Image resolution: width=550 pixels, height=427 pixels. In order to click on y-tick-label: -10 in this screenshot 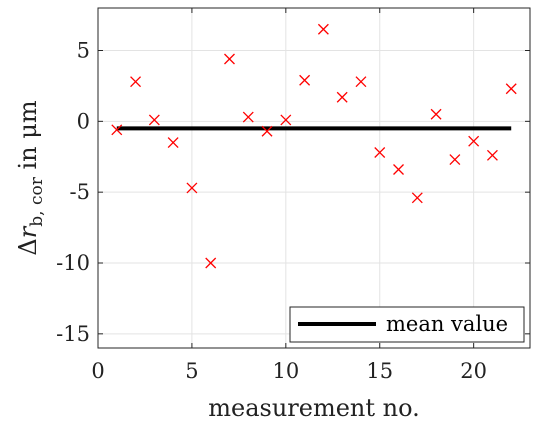, I will do `click(73, 263)`.